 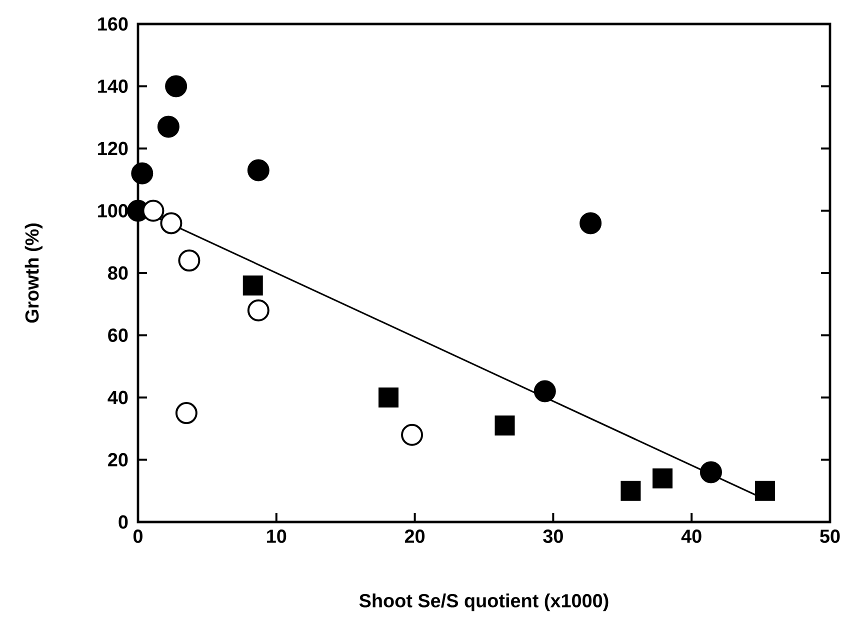 What do you see at coordinates (830, 536) in the screenshot?
I see `x-tick-label: 50` at bounding box center [830, 536].